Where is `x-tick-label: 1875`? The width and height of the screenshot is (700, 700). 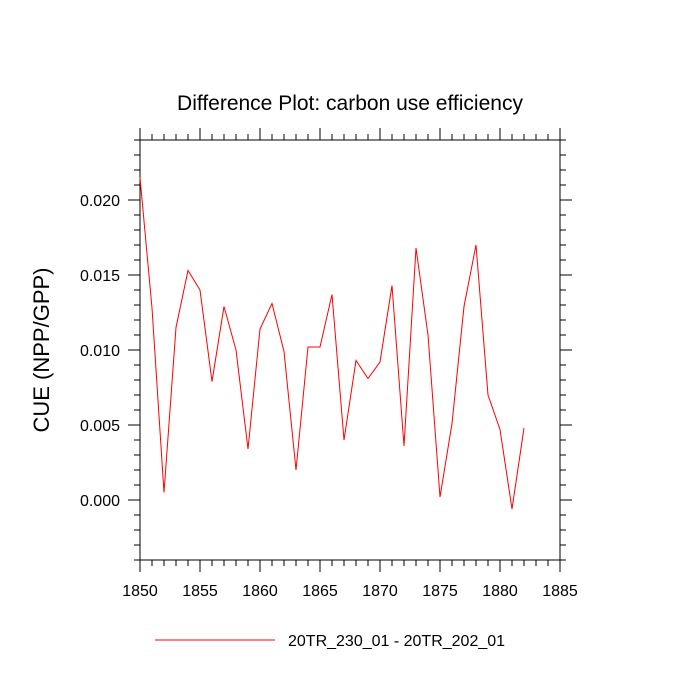 x-tick-label: 1875 is located at coordinates (440, 591).